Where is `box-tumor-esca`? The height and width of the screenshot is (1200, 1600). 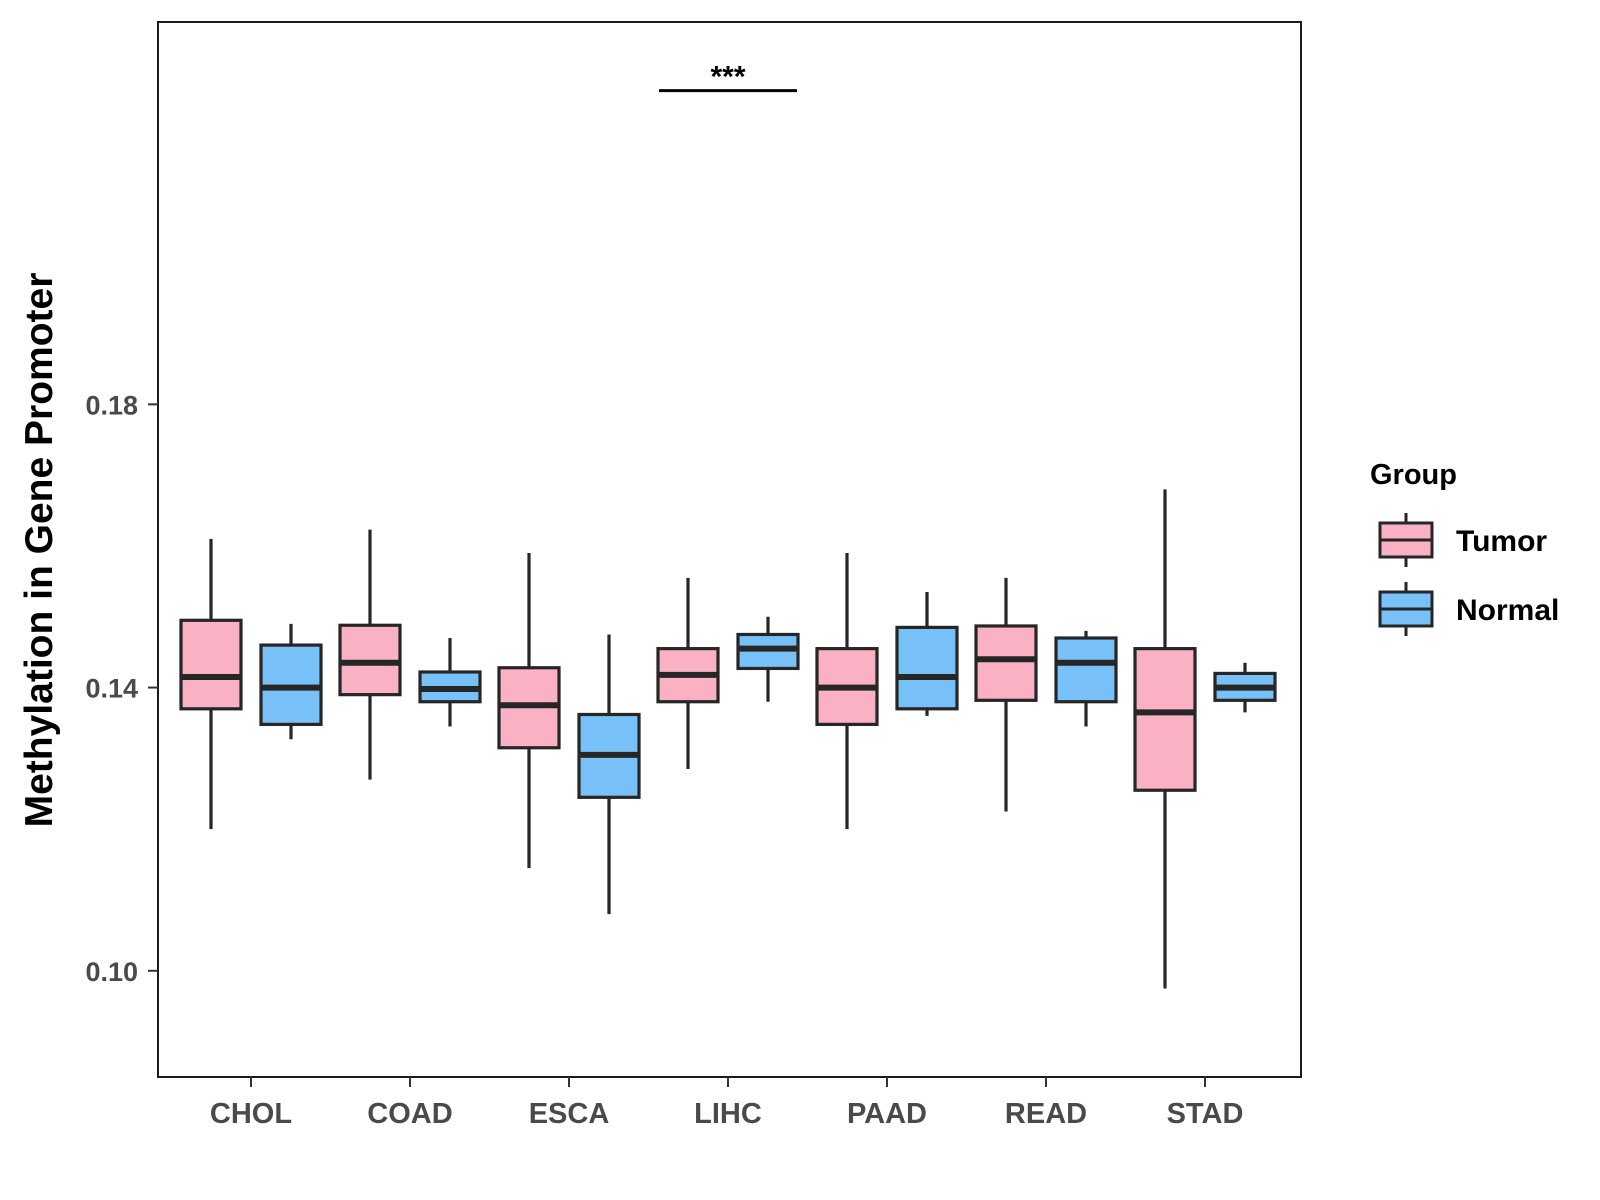
box-tumor-esca is located at coordinates (529, 711).